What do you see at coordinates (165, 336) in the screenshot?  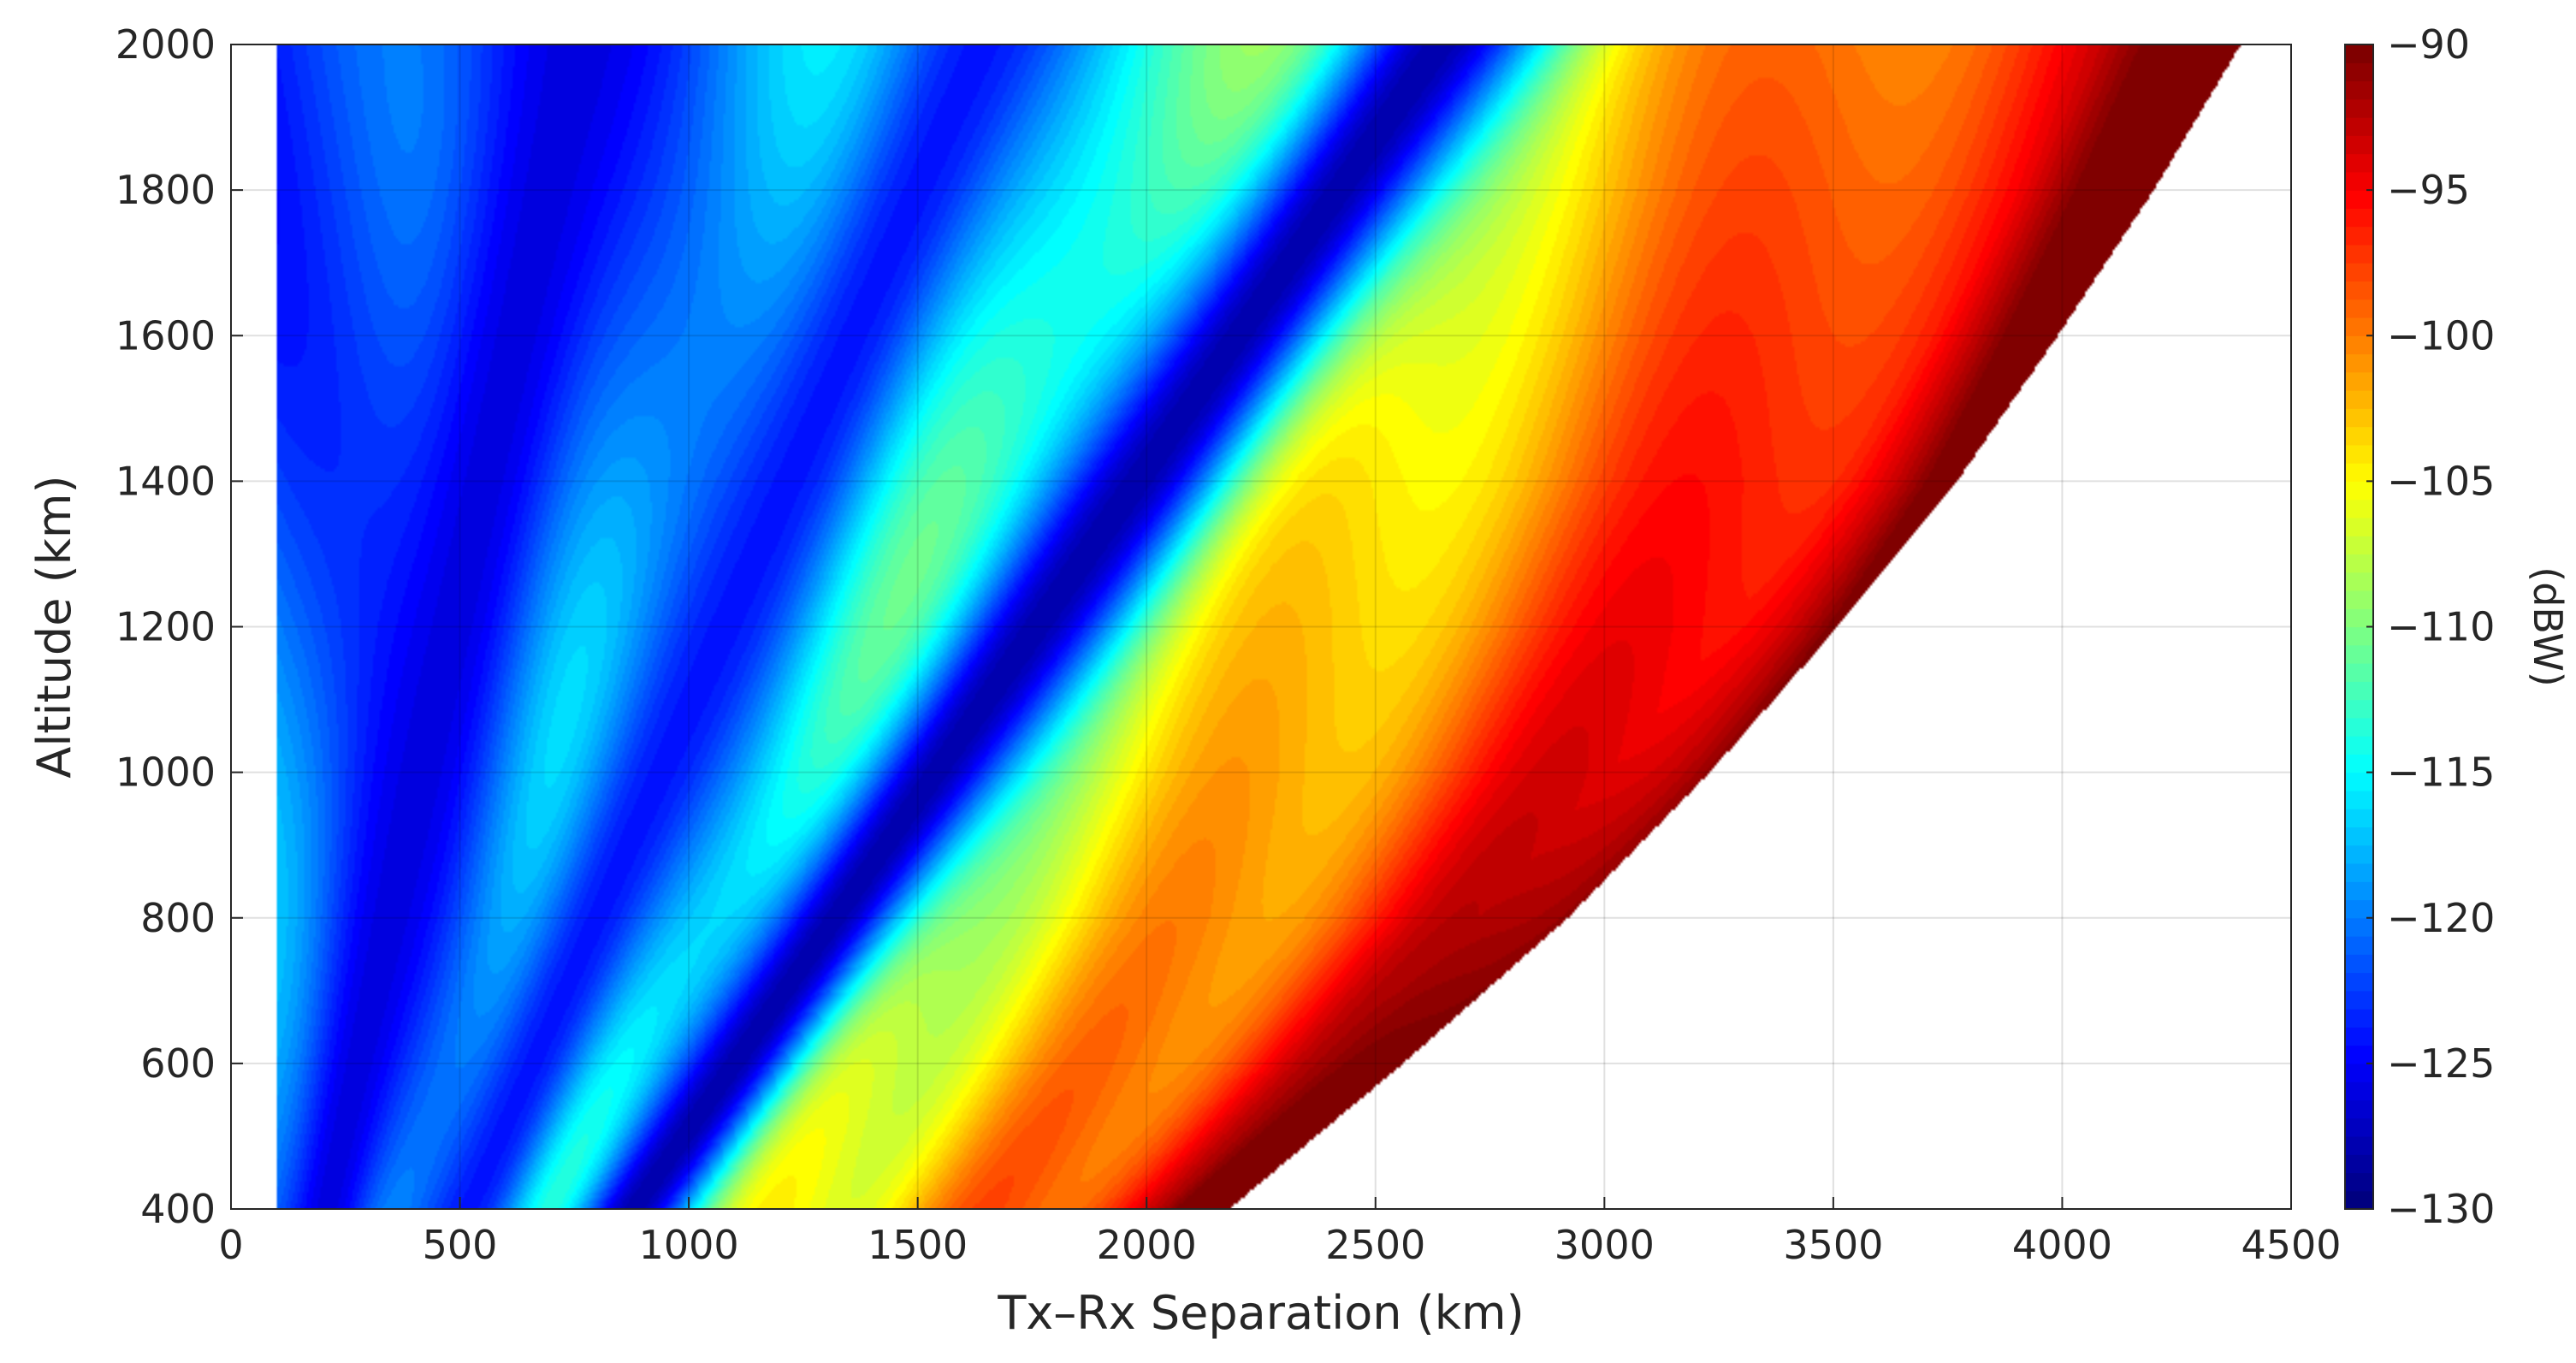 I see `y-tick-label: 1600` at bounding box center [165, 336].